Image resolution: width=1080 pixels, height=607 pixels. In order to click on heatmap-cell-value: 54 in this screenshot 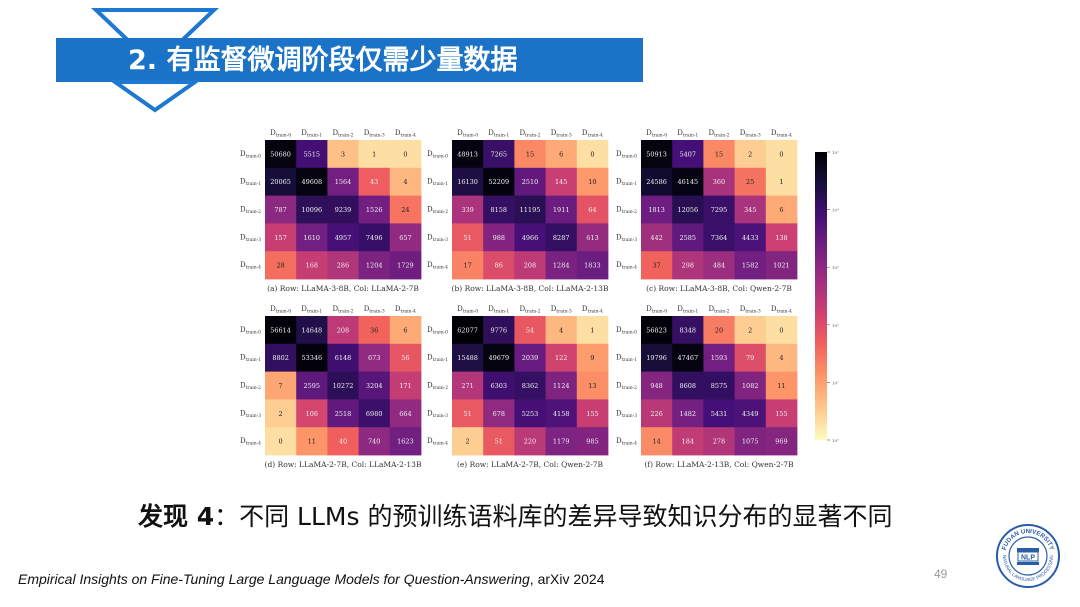, I will do `click(530, 330)`.